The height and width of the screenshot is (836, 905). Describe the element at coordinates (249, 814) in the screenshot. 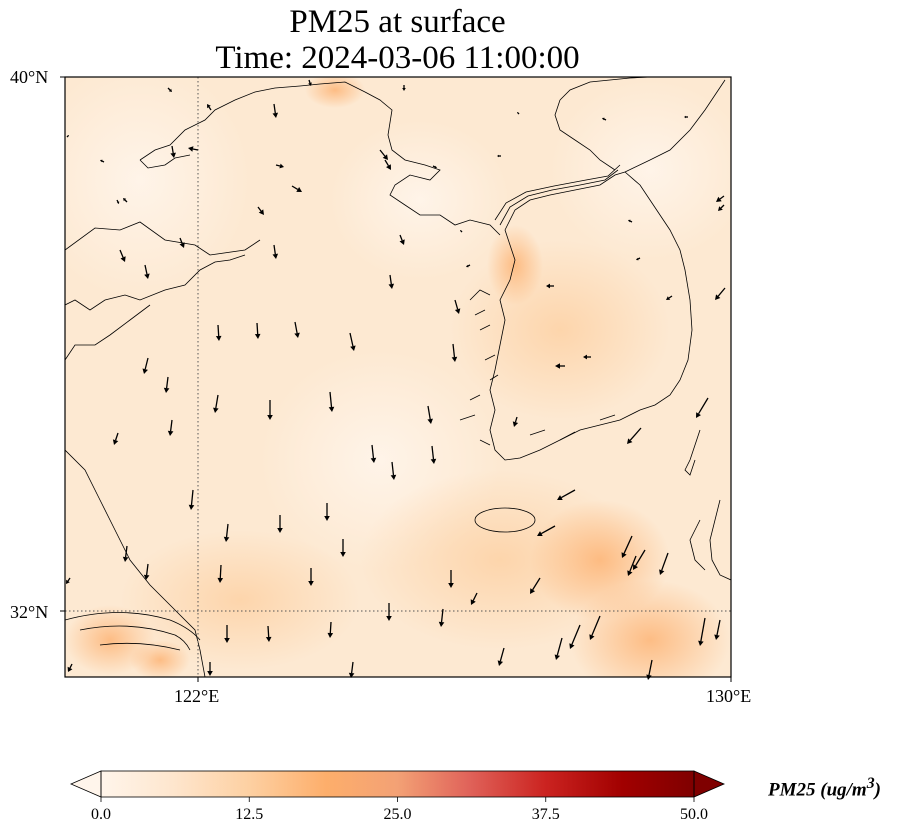

I see `colorbar-tick-label: 12.5` at that location.